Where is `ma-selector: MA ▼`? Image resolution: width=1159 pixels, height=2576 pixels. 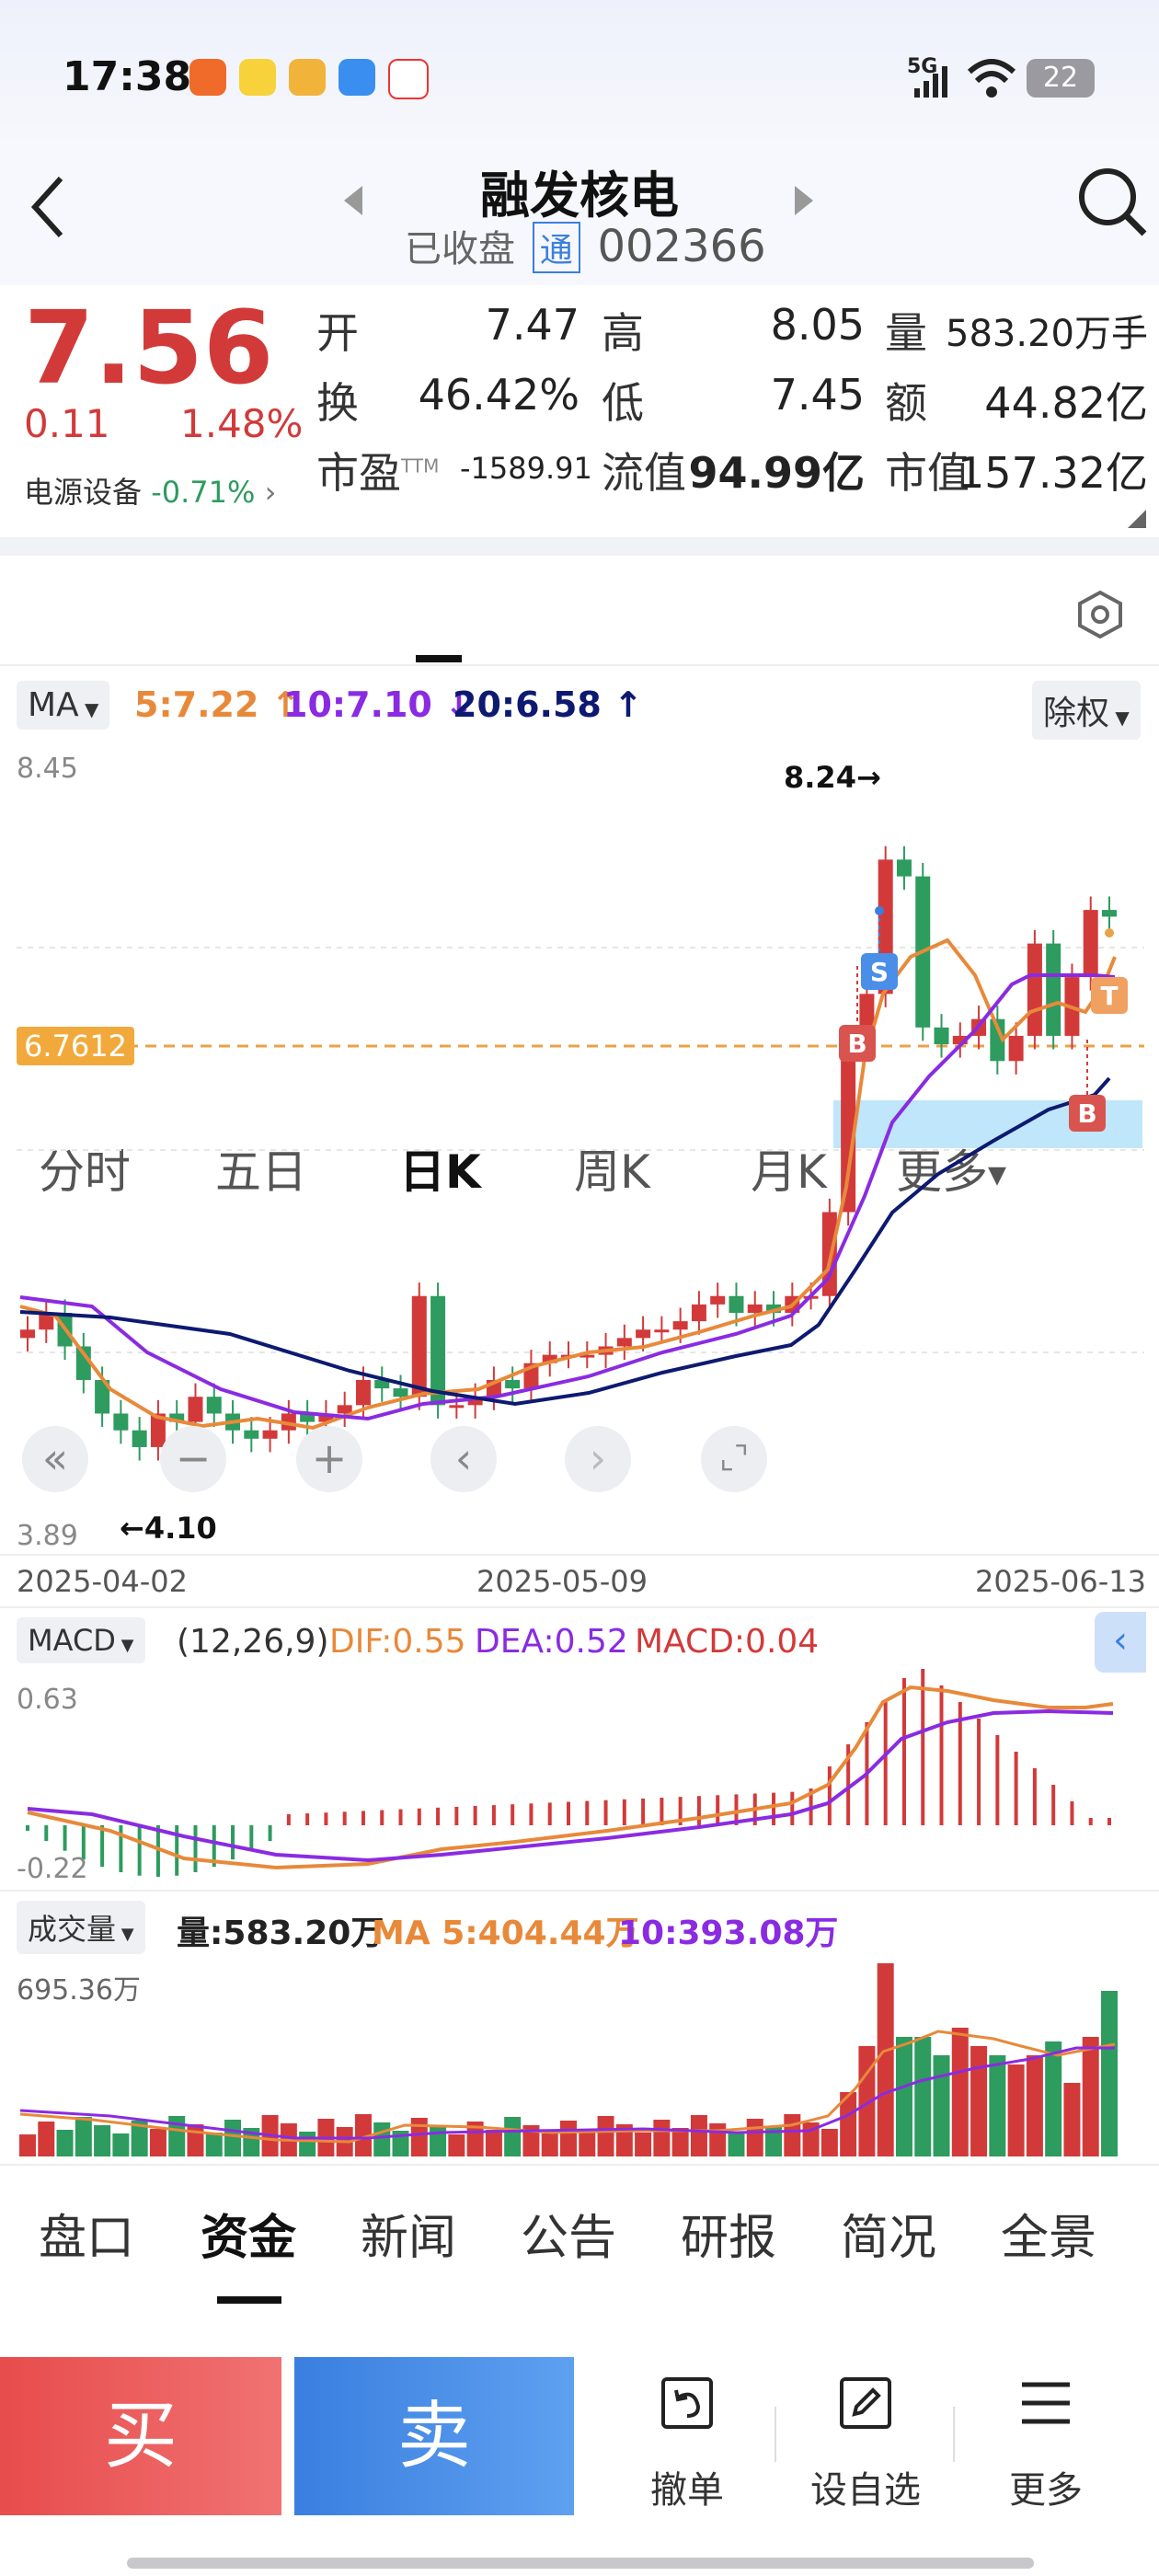
ma-selector: MA ▼ is located at coordinates (63, 705).